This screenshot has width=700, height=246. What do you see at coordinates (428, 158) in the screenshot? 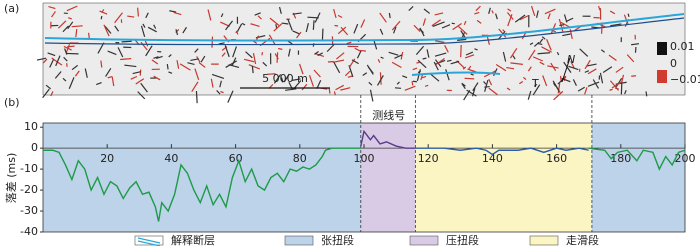
I see `x-tick-label: 120` at bounding box center [428, 158].